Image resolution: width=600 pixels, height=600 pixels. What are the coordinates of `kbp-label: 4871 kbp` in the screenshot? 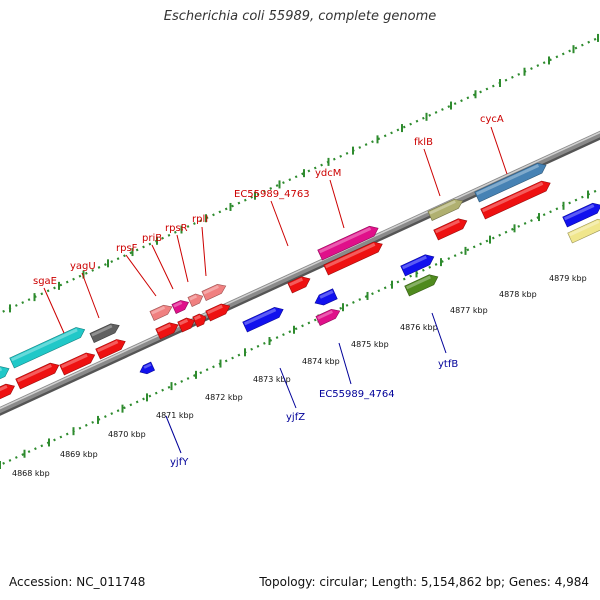 It's located at (175, 415).